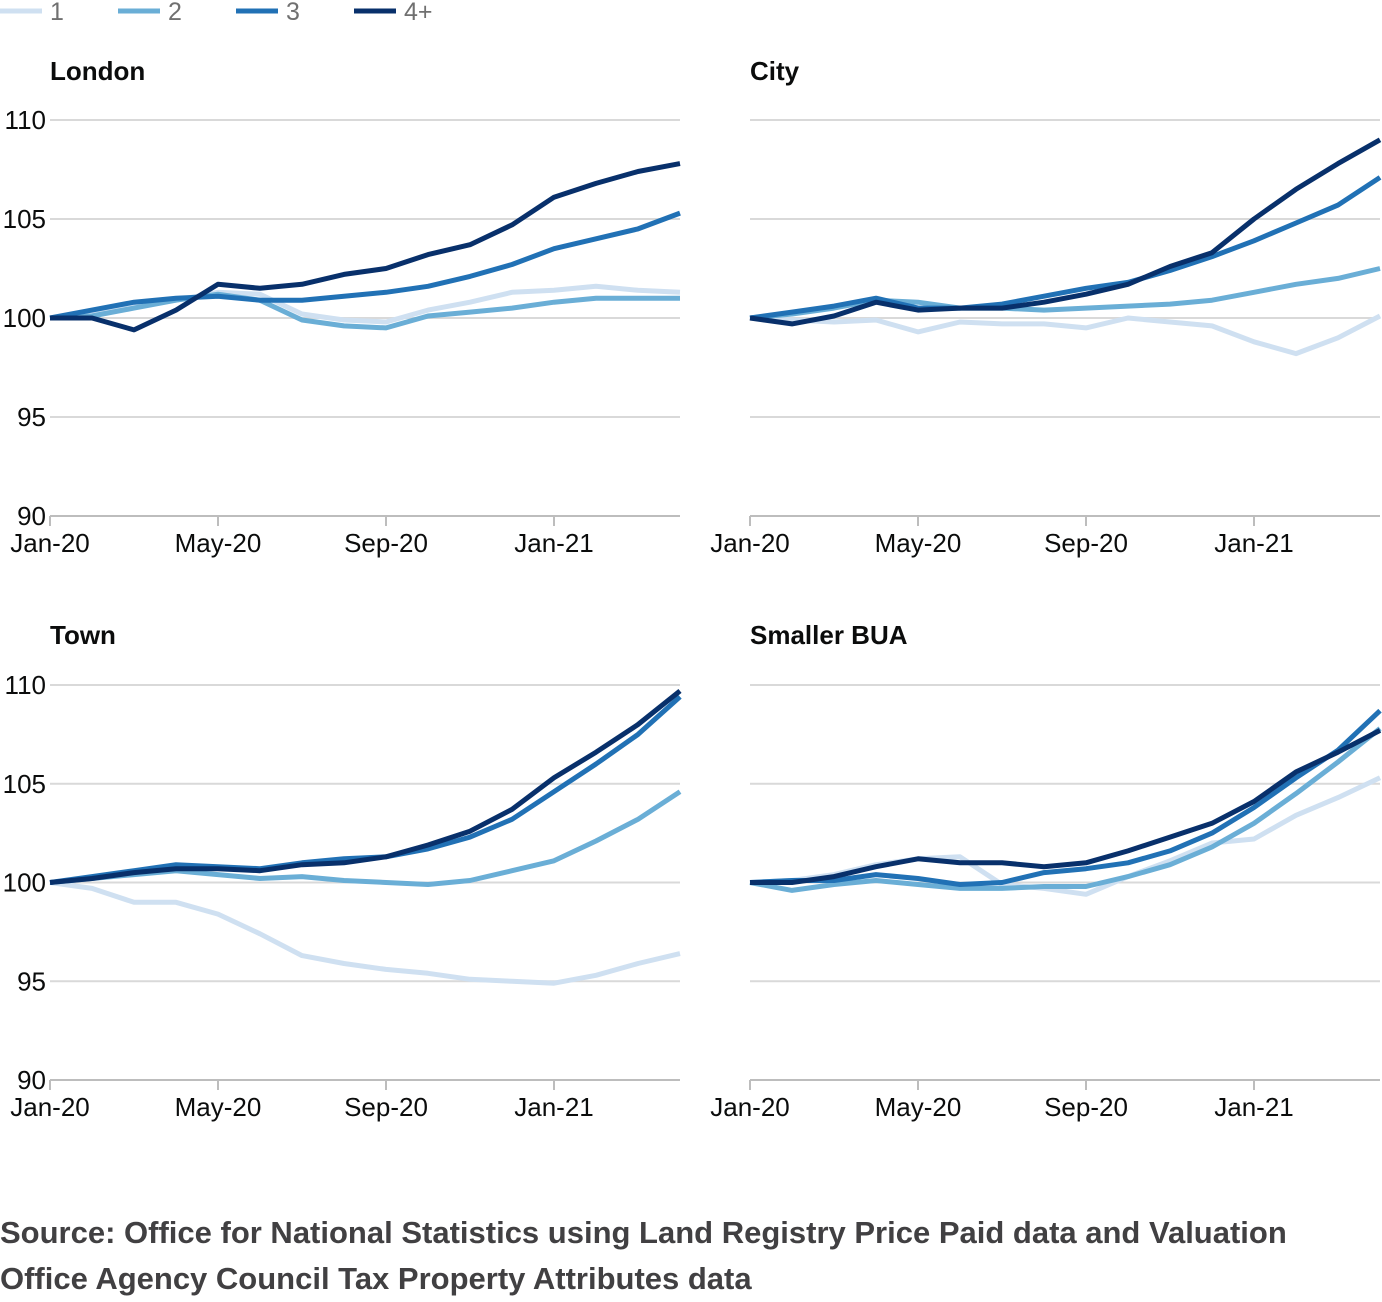 The height and width of the screenshot is (1302, 1382). I want to click on legend-item: 2, so click(150, 13).